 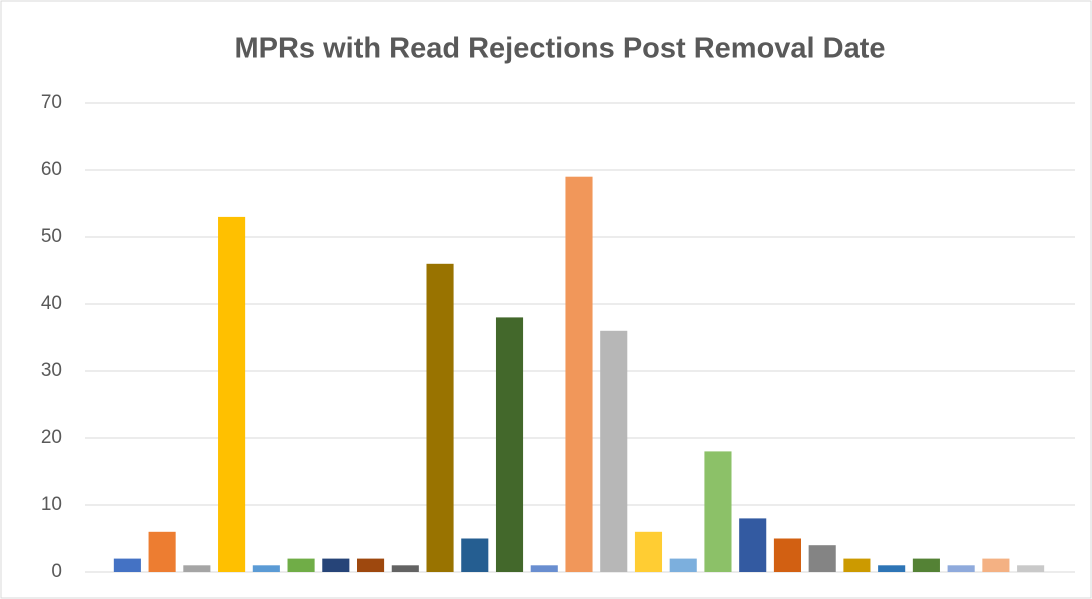 What do you see at coordinates (51, 169) in the screenshot?
I see `y-tick-label: 60` at bounding box center [51, 169].